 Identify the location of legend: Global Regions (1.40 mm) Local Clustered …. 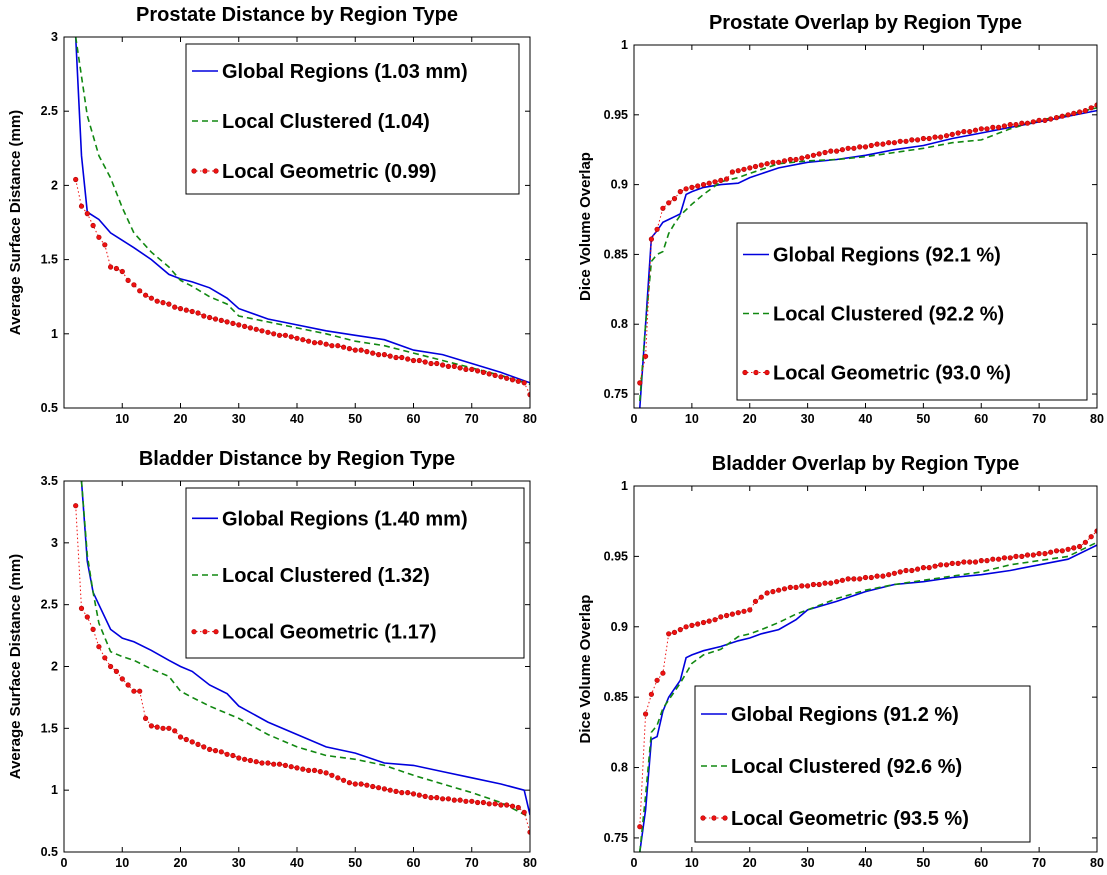
(355, 573).